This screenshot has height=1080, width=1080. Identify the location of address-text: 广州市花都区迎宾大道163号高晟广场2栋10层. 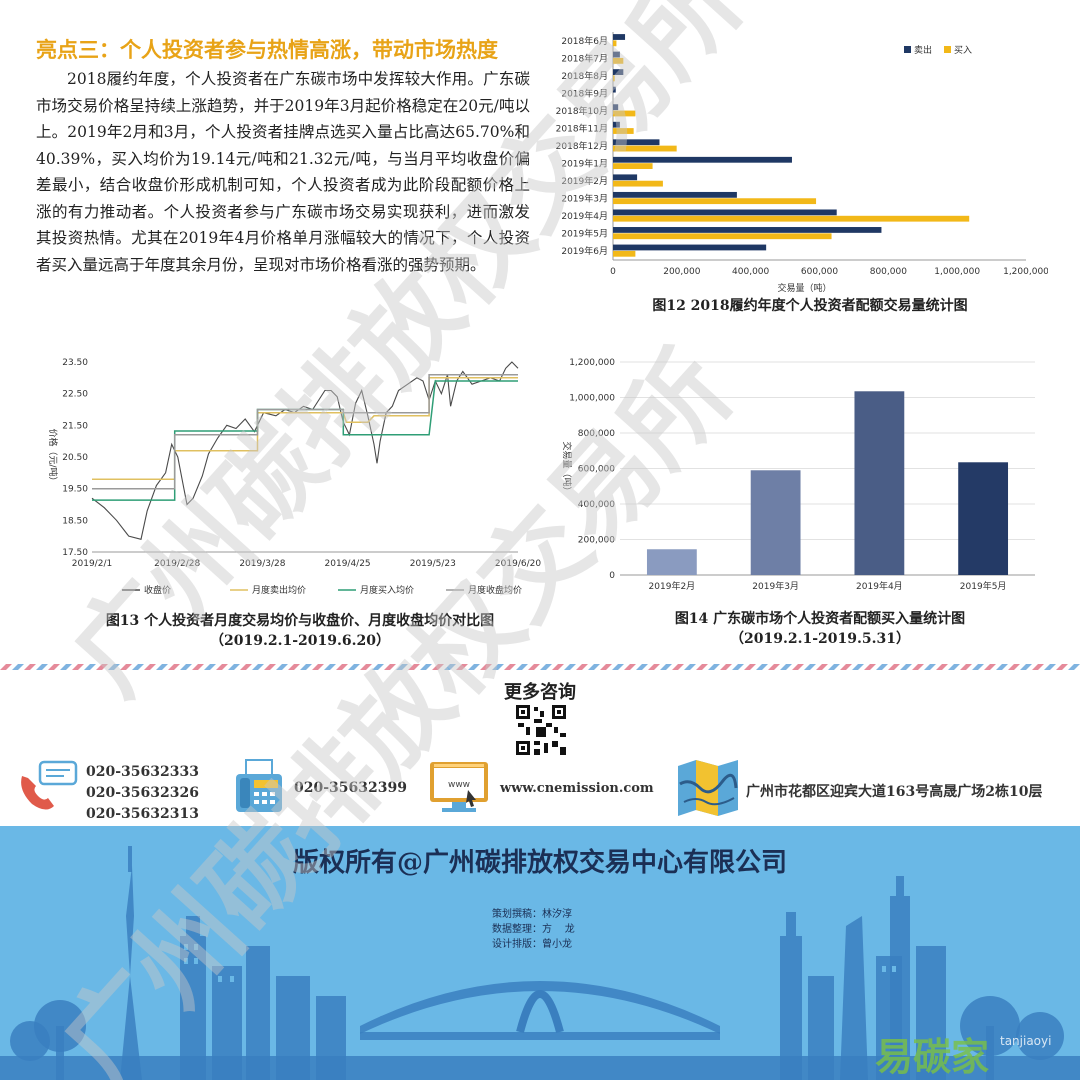
(894, 792).